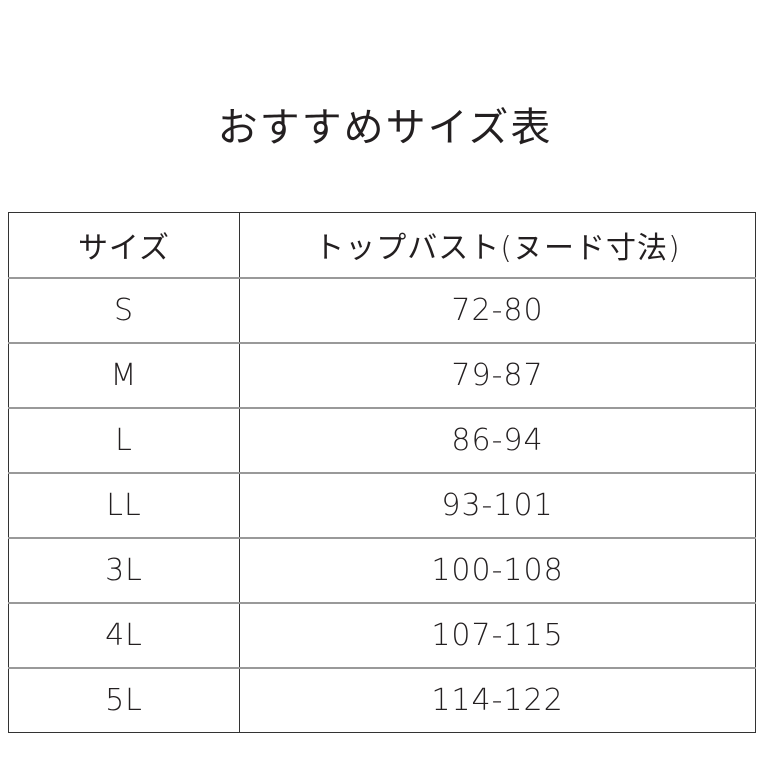 The height and width of the screenshot is (770, 770). Describe the element at coordinates (497, 700) in the screenshot. I see `top-bust-cell: 114-122` at that location.